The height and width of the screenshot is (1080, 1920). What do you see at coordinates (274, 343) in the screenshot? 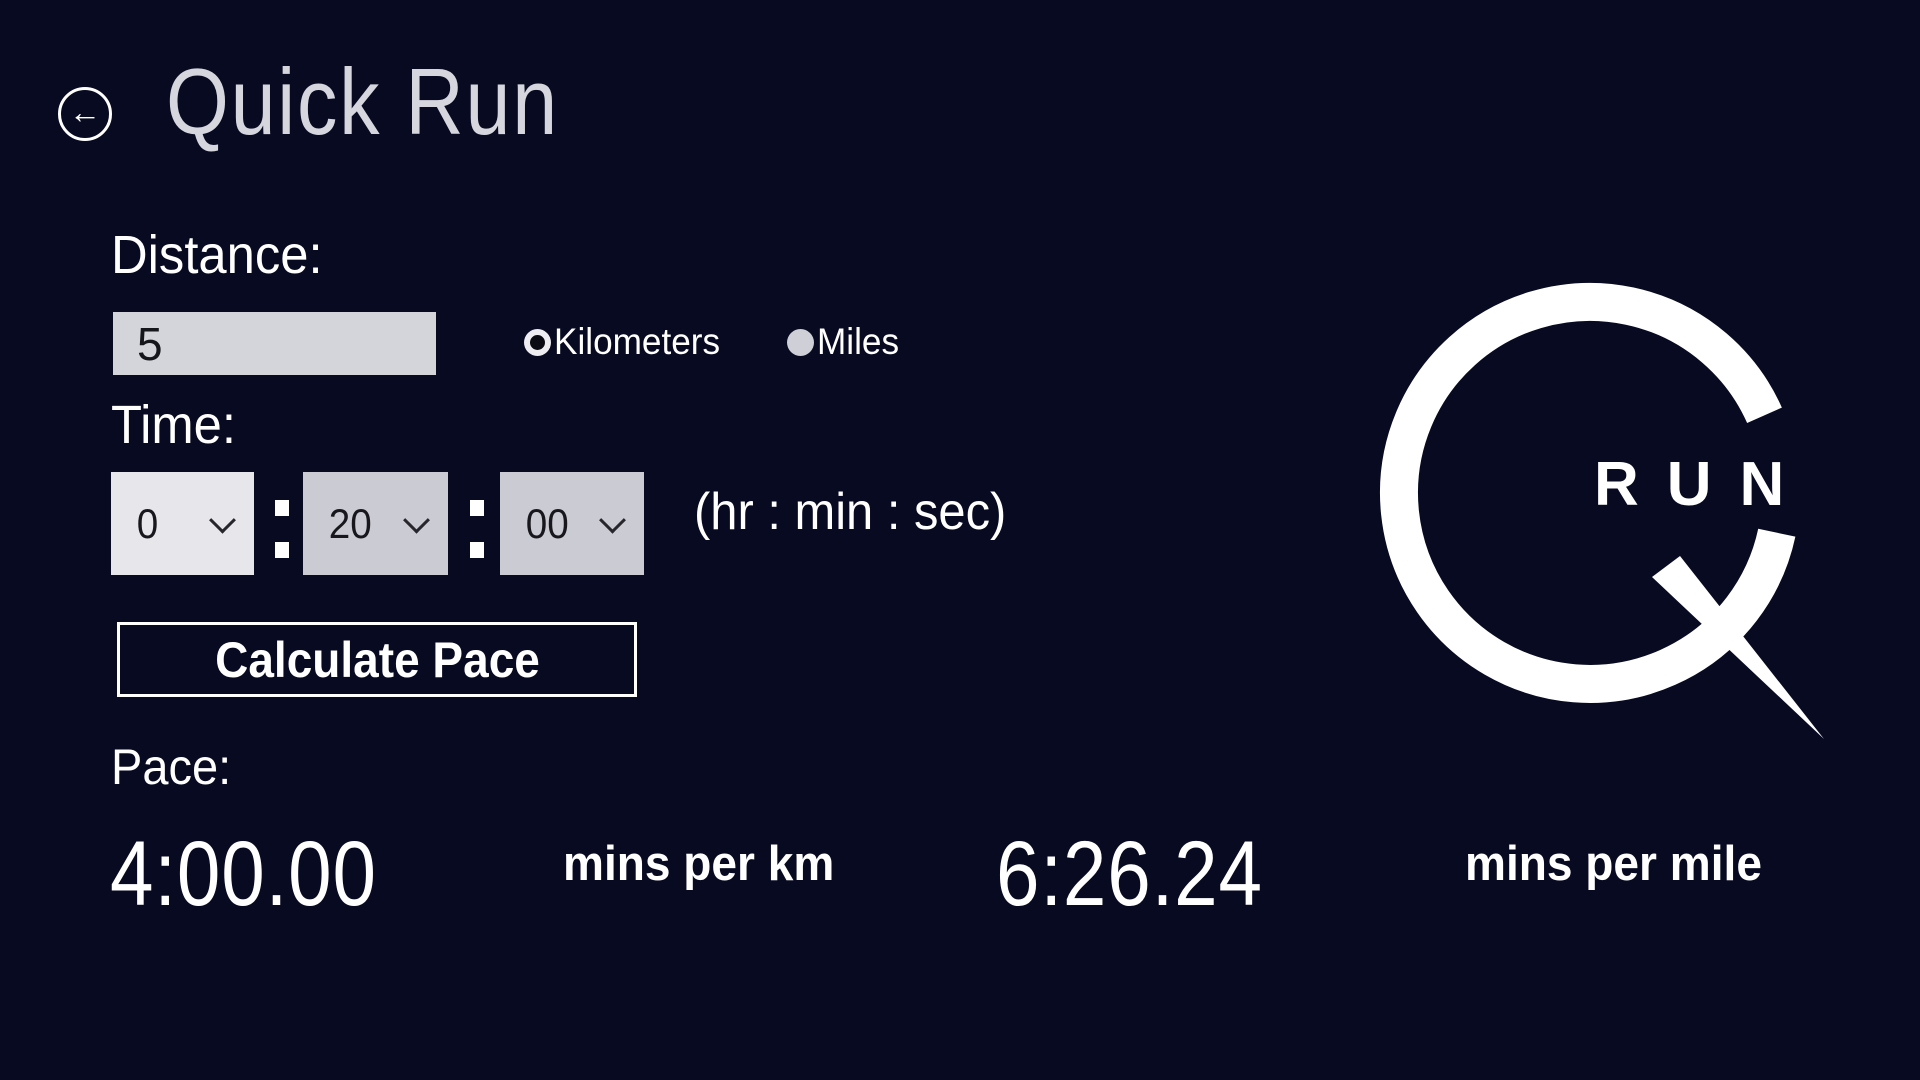
I see `distance-input` at bounding box center [274, 343].